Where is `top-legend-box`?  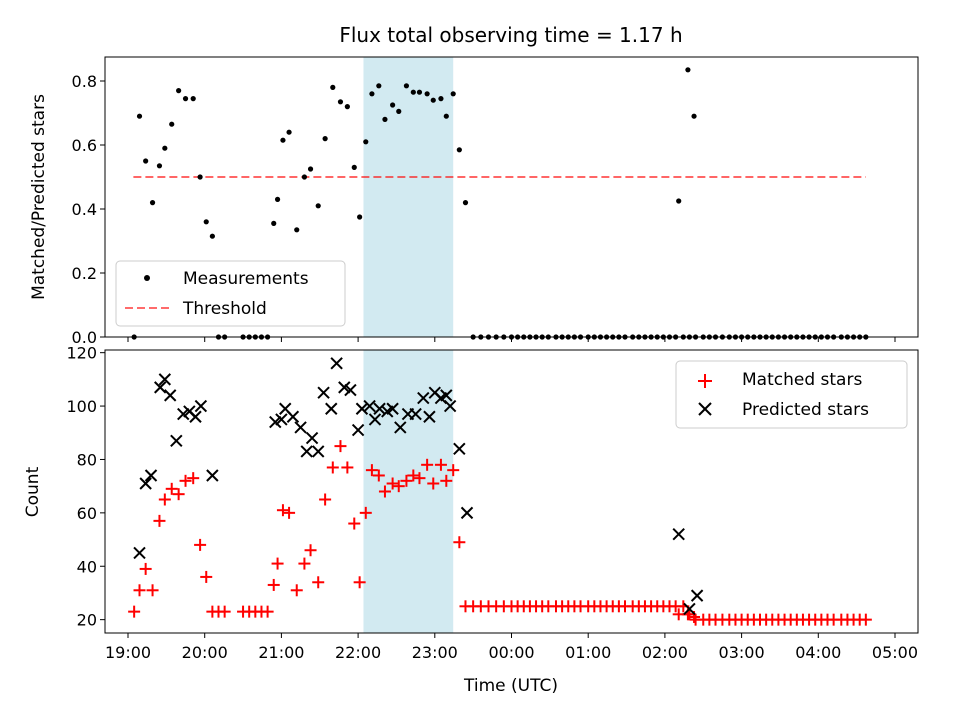
top-legend-box is located at coordinates (230, 293).